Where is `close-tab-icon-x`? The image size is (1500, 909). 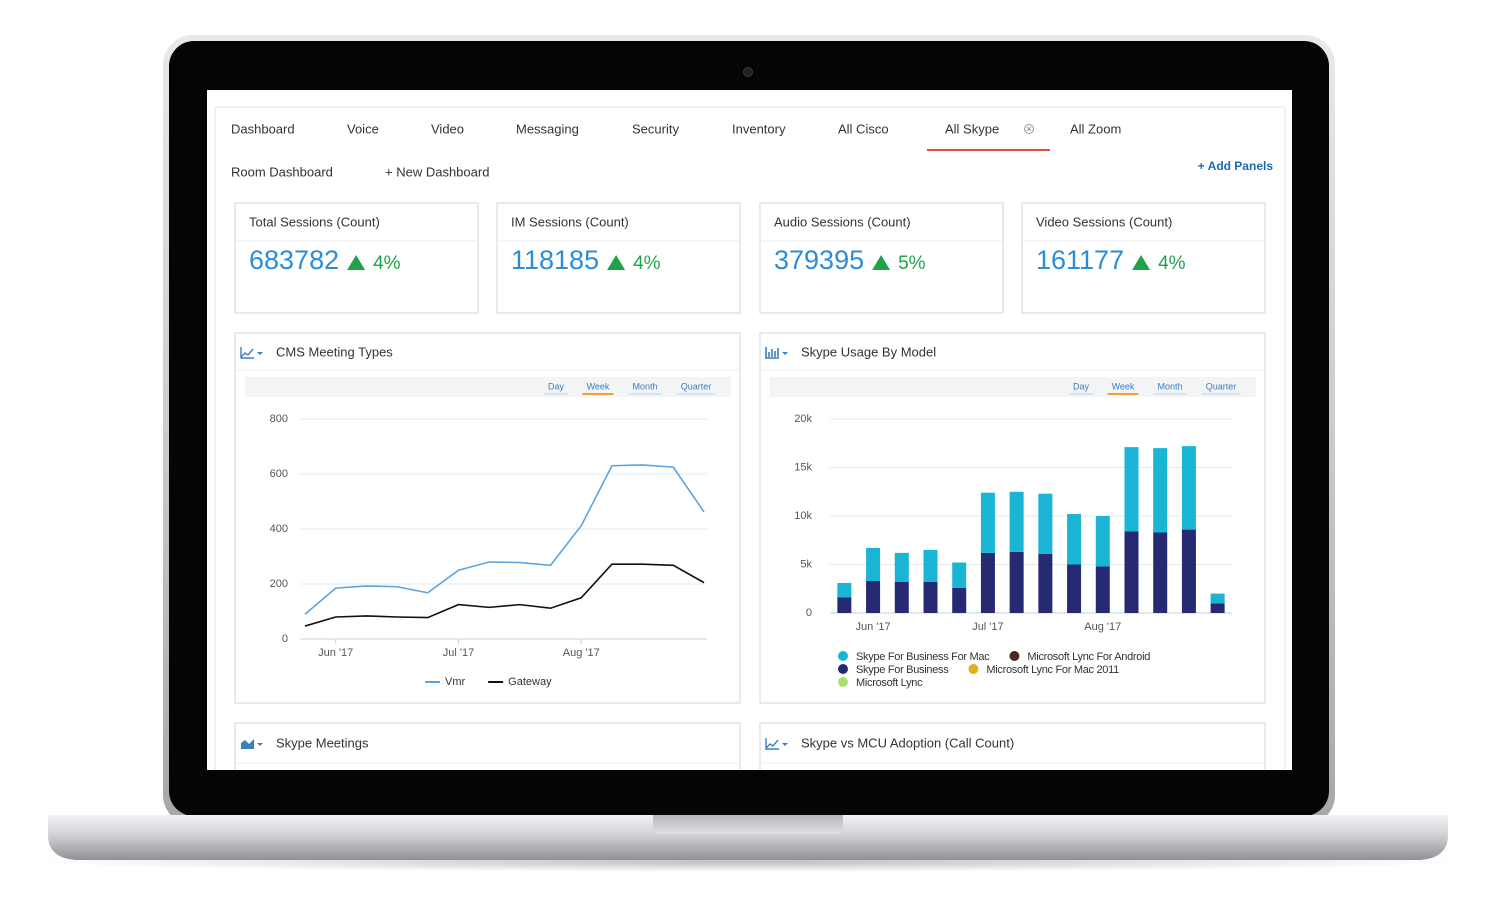
close-tab-icon-x is located at coordinates (1029, 129).